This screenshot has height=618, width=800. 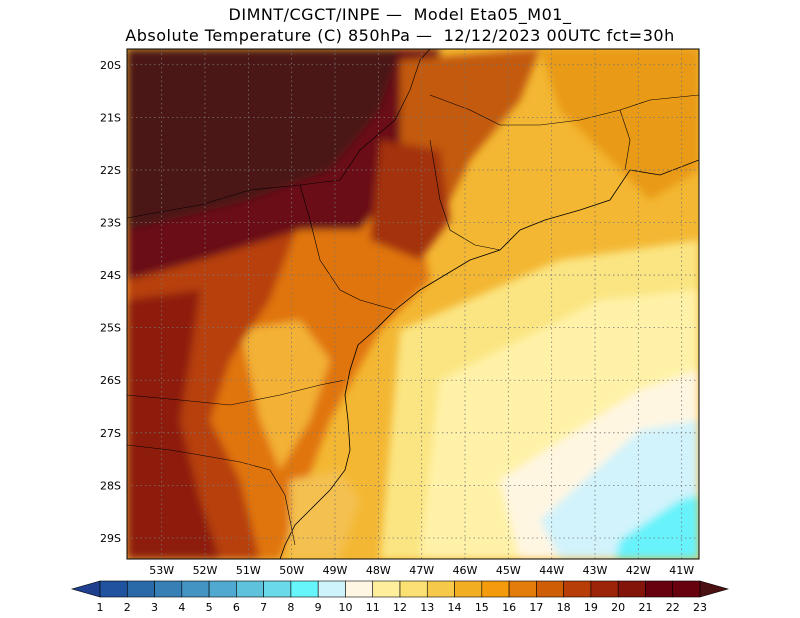 I want to click on colorbar-label: 10, so click(x=345, y=607).